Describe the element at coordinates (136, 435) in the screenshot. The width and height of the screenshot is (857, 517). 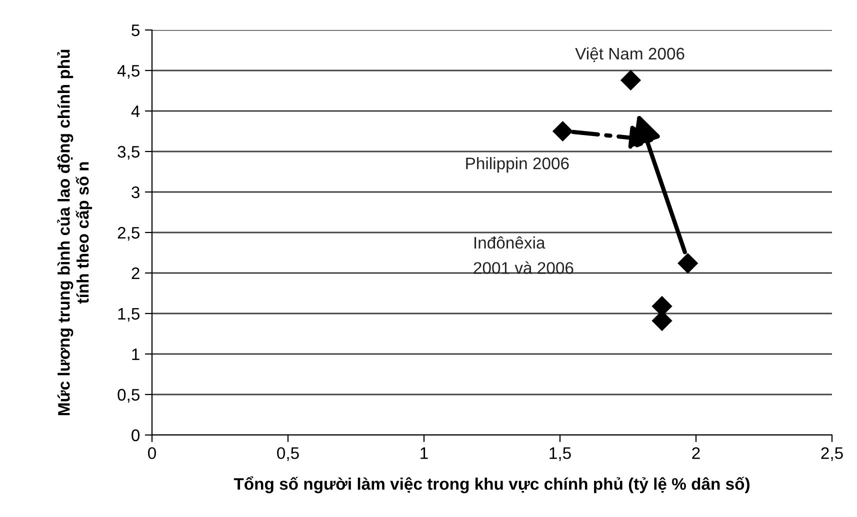
I see `y-tick-label: 0` at that location.